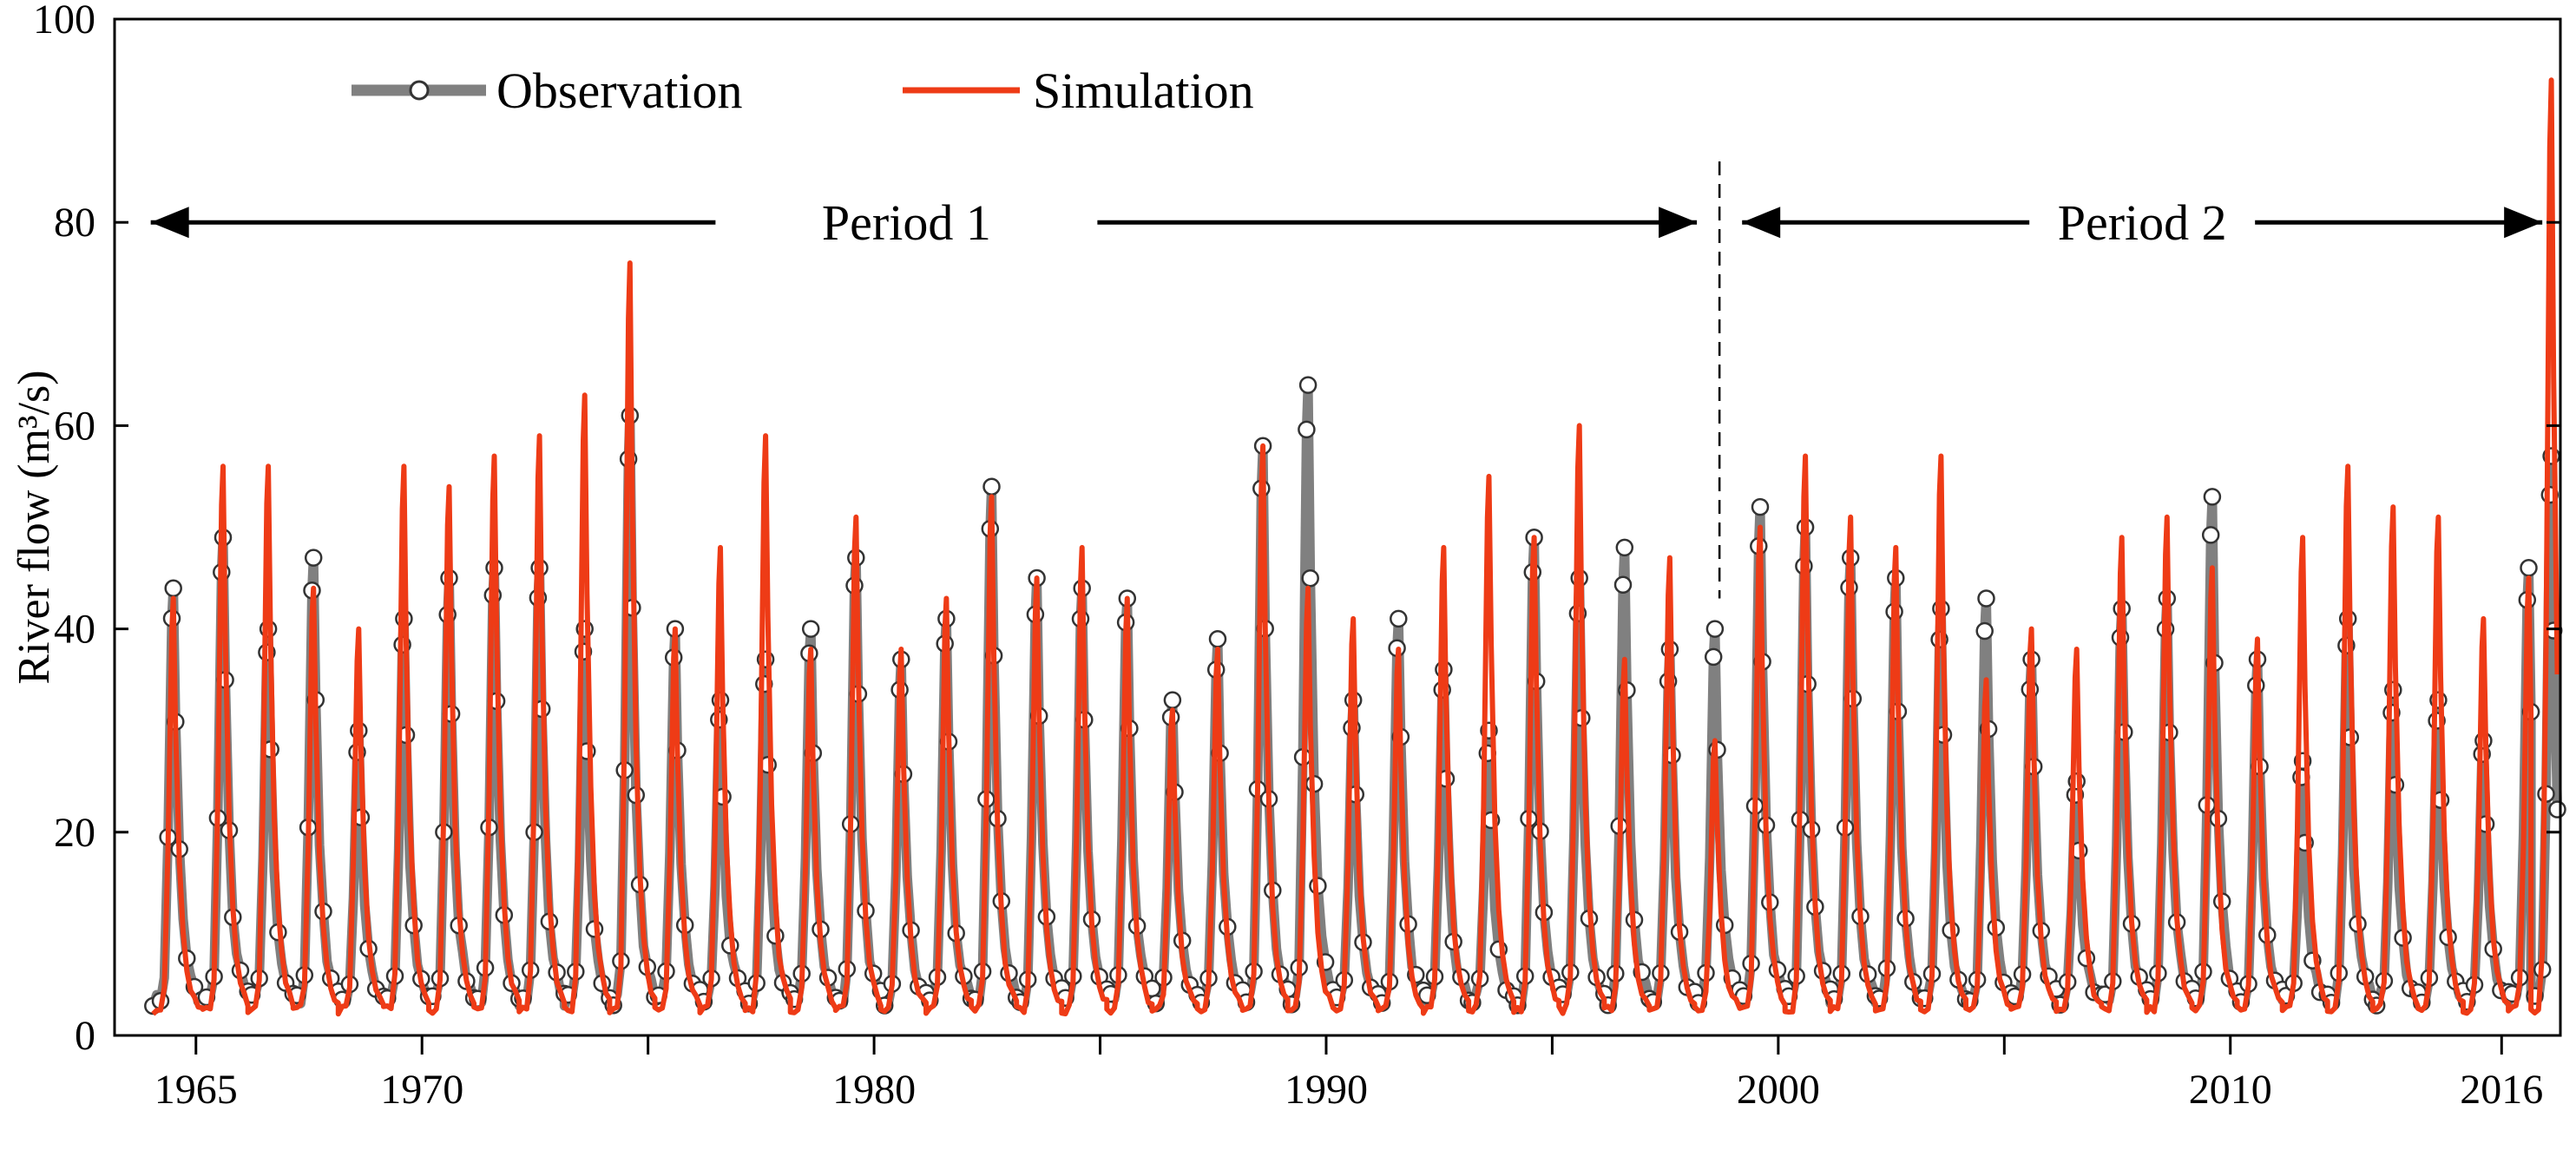 The width and height of the screenshot is (2576, 1150). What do you see at coordinates (419, 90) in the screenshot?
I see `legend-observation-marker` at bounding box center [419, 90].